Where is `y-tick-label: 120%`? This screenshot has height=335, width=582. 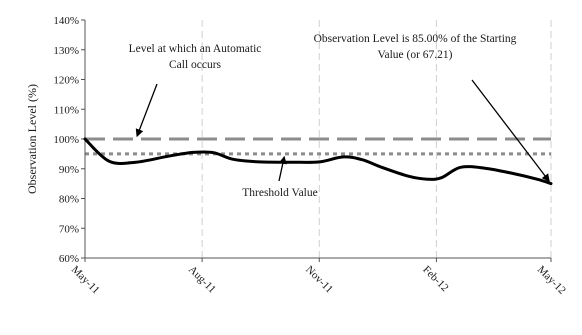 y-tick-label: 120% is located at coordinates (66, 81).